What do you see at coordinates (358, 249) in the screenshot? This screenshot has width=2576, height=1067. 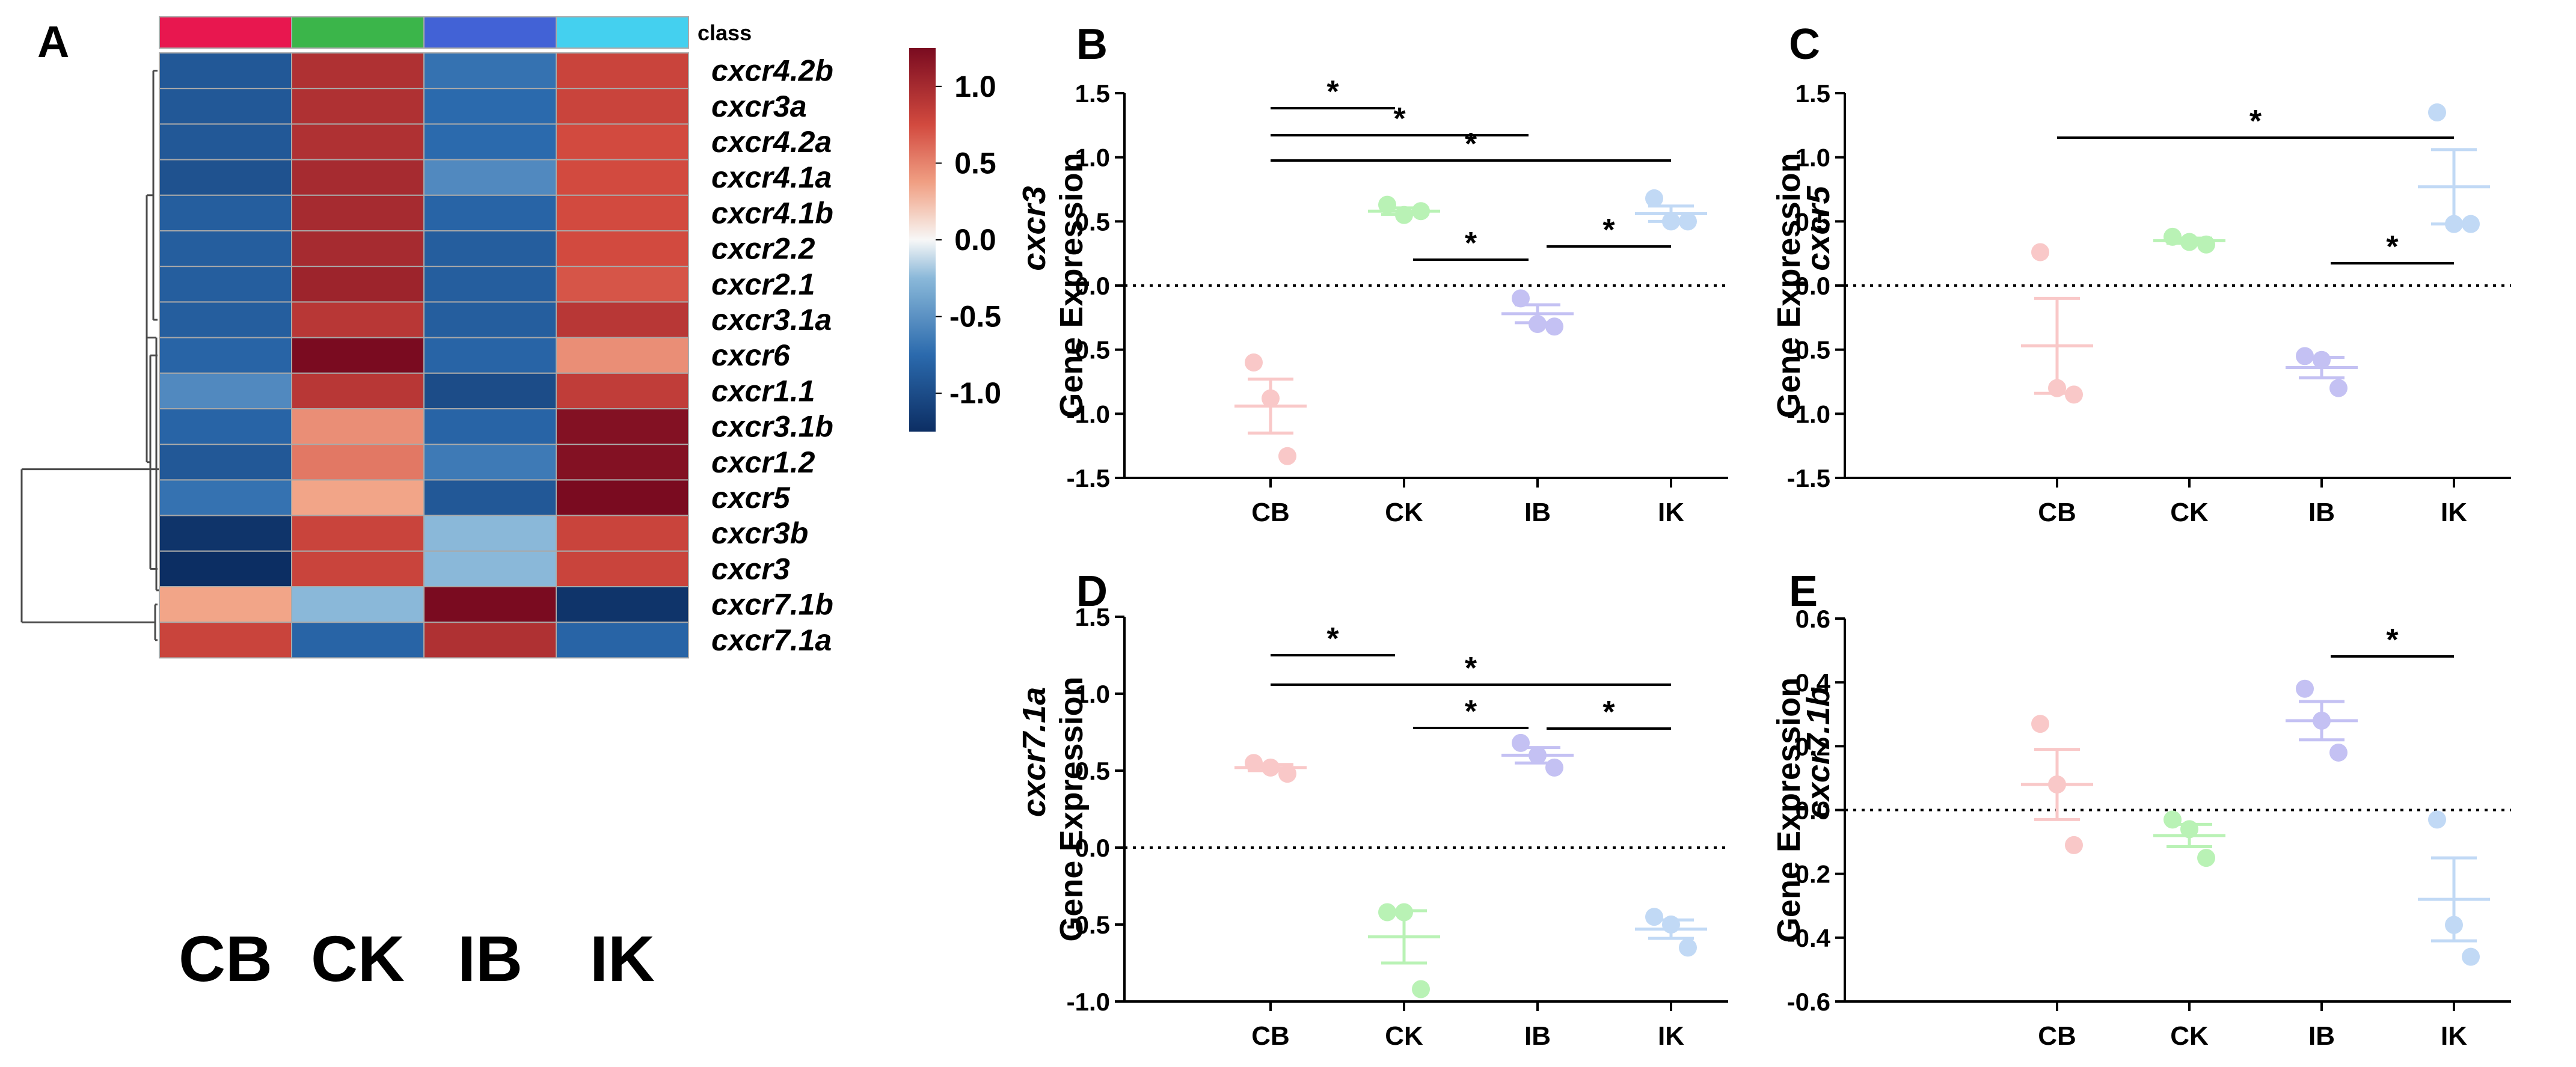 I see `heatmap-cell-cxcr2.2-CK` at bounding box center [358, 249].